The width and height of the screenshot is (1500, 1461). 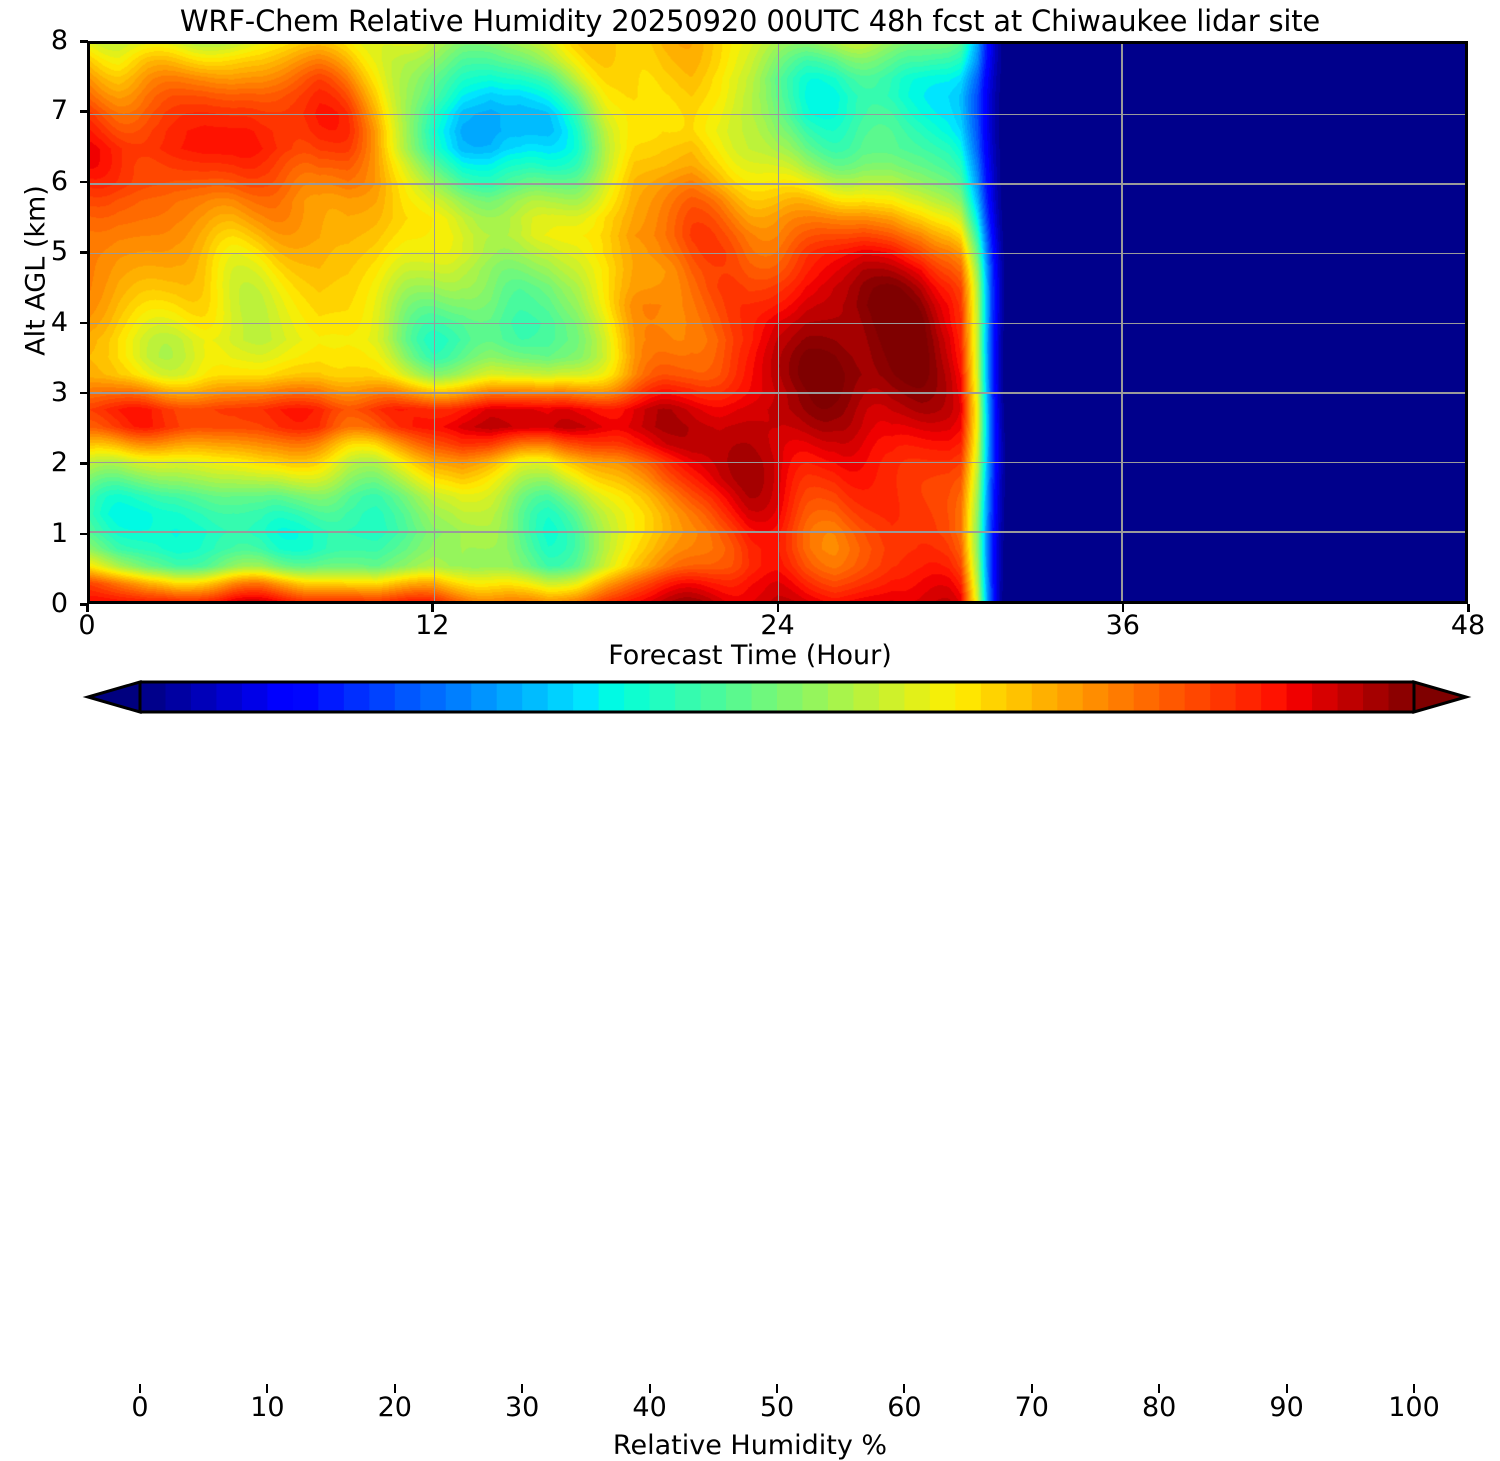 I want to click on colorbar-tick-label: 0, so click(x=140, y=1407).